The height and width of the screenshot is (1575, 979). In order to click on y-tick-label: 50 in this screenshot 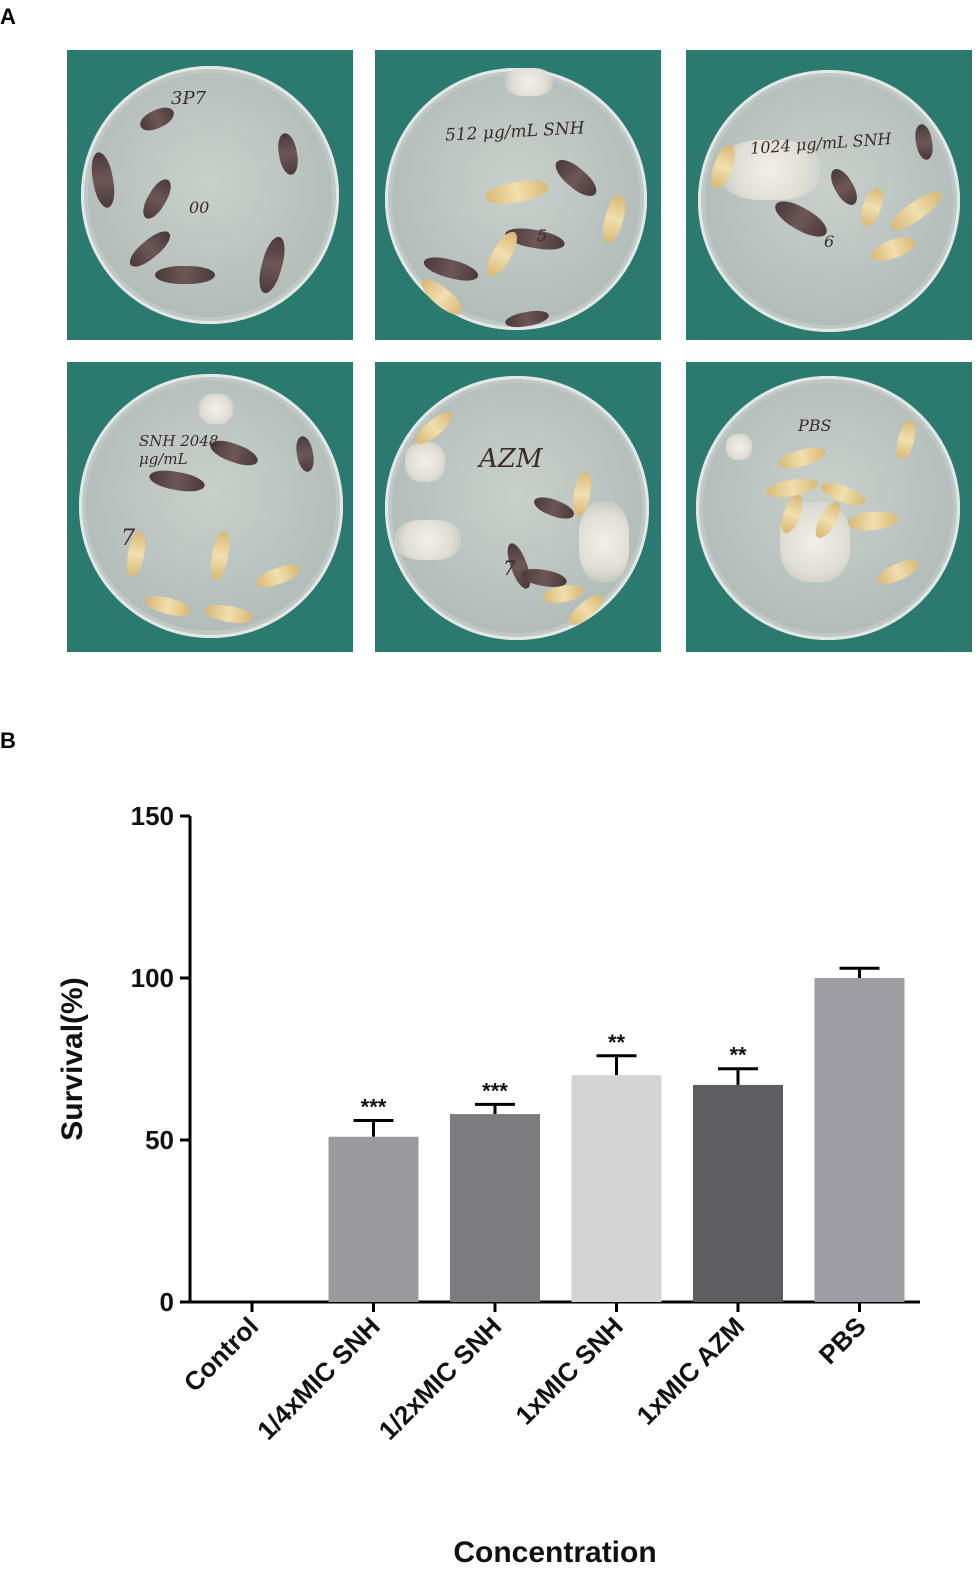, I will do `click(159, 1140)`.